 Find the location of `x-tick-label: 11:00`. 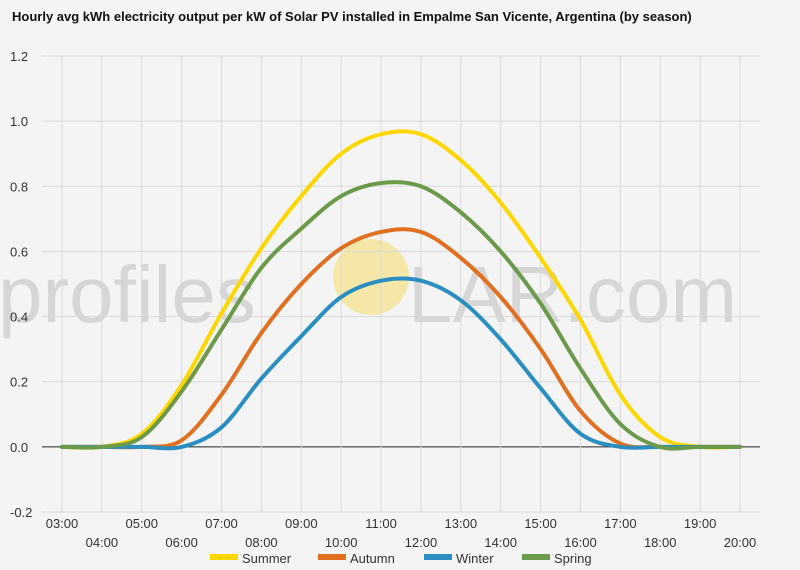

x-tick-label: 11:00 is located at coordinates (381, 523).